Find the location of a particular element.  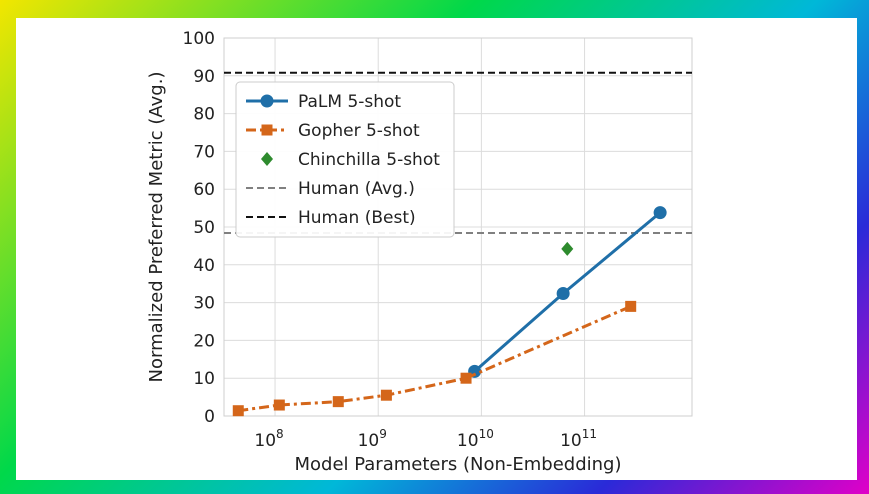

series-gopher-5-shot is located at coordinates (434, 358).